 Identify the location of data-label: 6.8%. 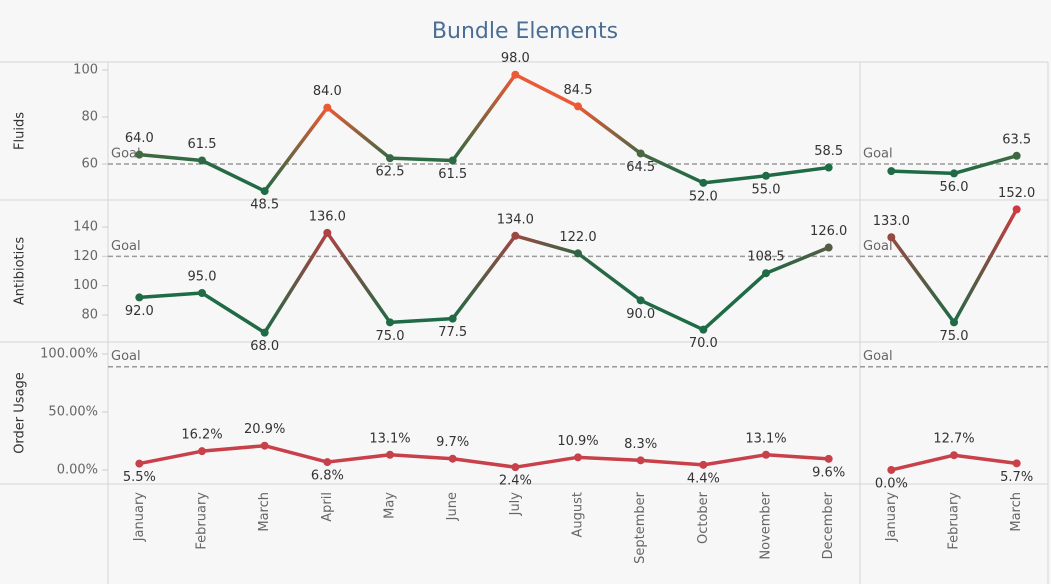
(327, 476).